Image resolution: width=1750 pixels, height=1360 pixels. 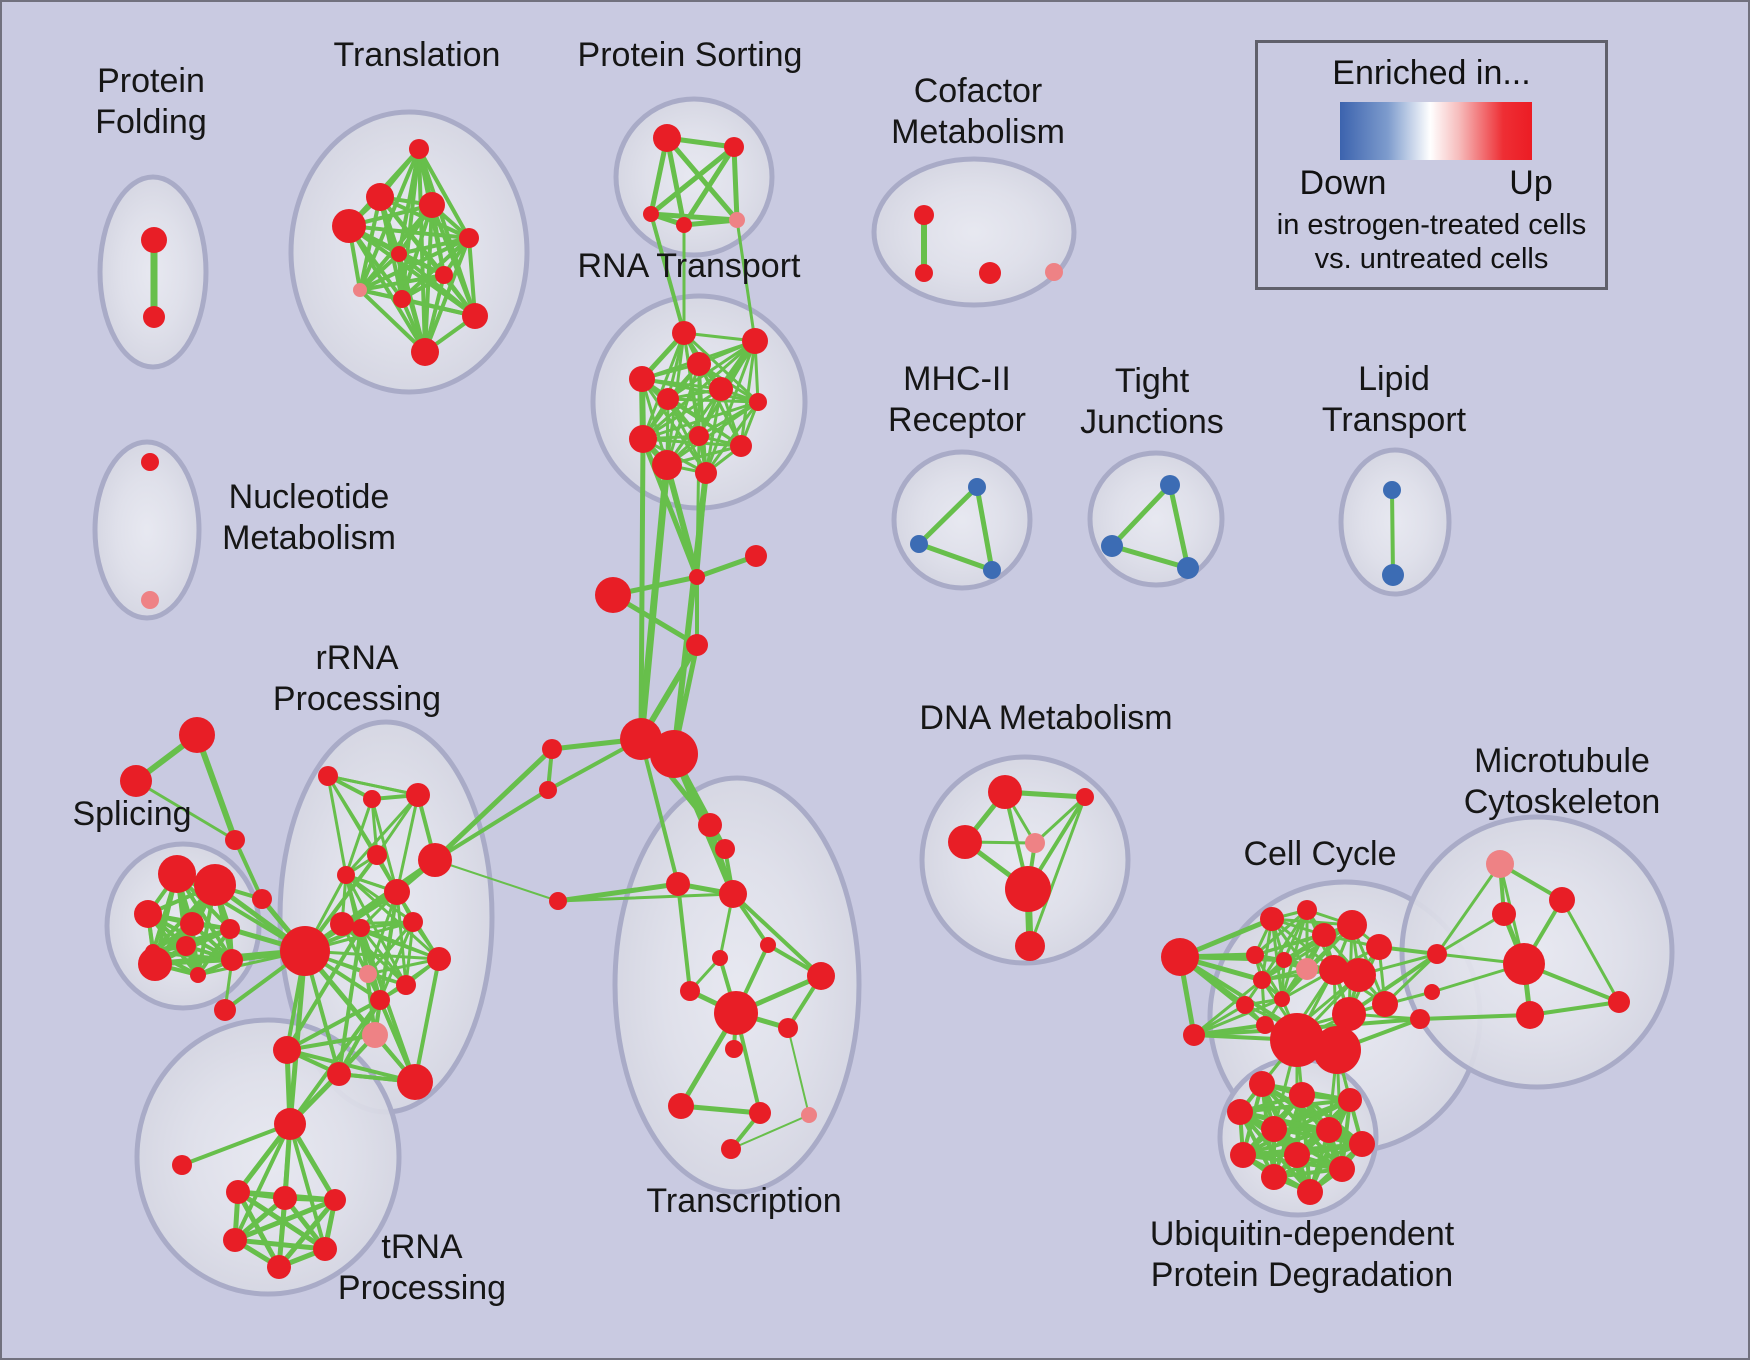 I want to click on cluster-label-mhc-ii-receptor: Receptor, so click(x=957, y=420).